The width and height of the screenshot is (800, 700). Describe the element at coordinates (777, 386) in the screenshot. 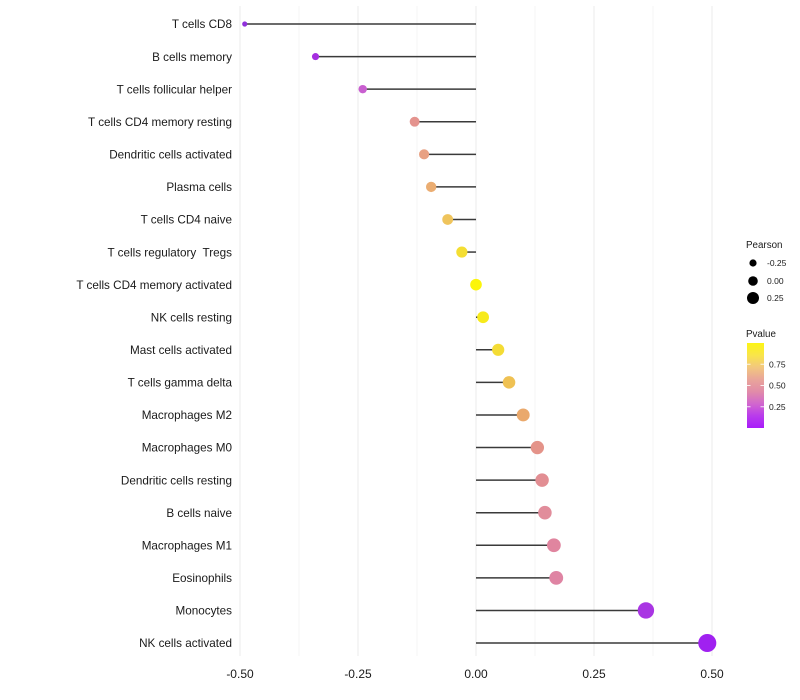

I see `legend-gradient-label: 0.50` at that location.